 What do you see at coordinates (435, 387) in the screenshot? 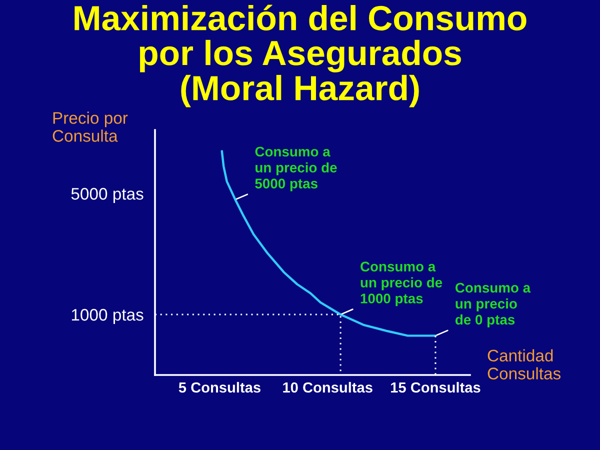
I see `x-tick-label: 15 Consultas` at bounding box center [435, 387].